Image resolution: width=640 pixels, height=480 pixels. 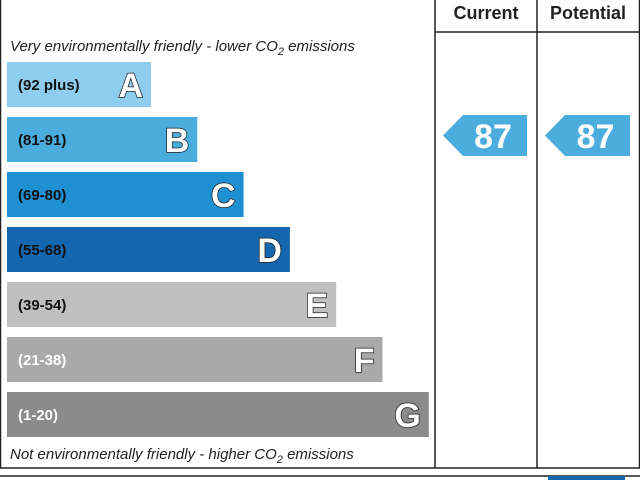 What do you see at coordinates (364, 361) in the screenshot?
I see `band-letter: F` at bounding box center [364, 361].